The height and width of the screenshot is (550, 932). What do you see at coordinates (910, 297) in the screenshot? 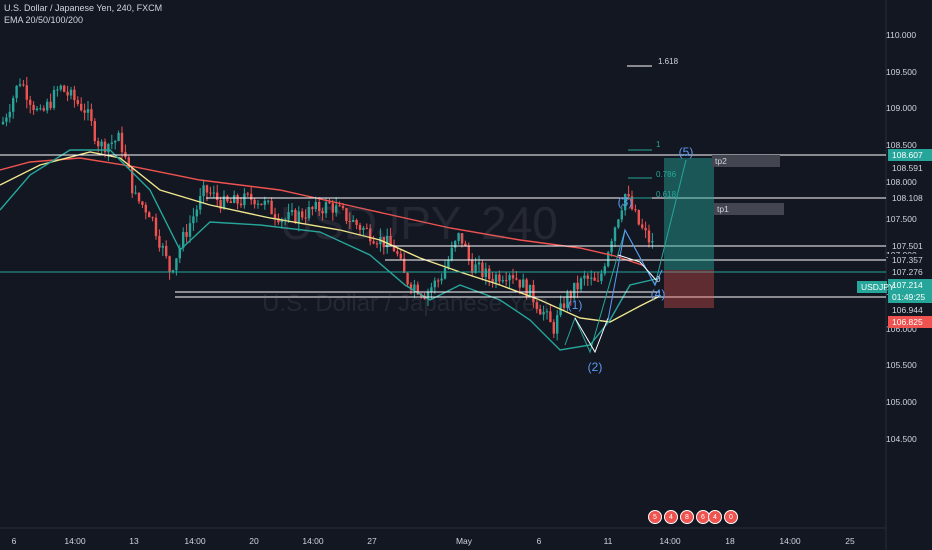
I see `price-tag-label: 01:49:25` at bounding box center [910, 297].